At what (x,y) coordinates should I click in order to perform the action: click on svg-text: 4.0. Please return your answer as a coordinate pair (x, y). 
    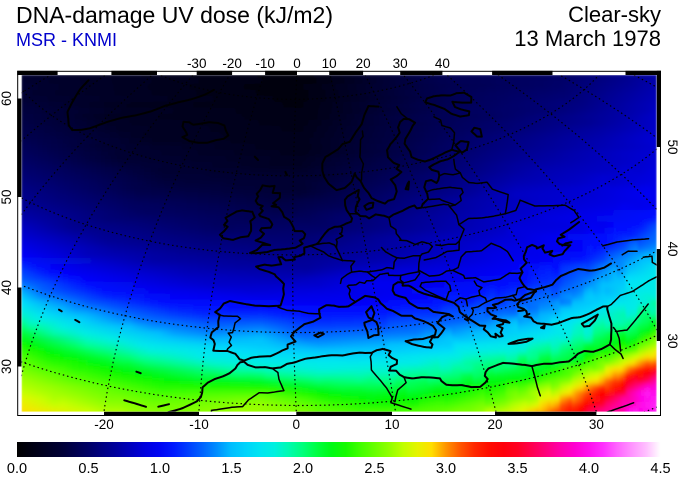
    Looking at the image, I should click on (589, 469).